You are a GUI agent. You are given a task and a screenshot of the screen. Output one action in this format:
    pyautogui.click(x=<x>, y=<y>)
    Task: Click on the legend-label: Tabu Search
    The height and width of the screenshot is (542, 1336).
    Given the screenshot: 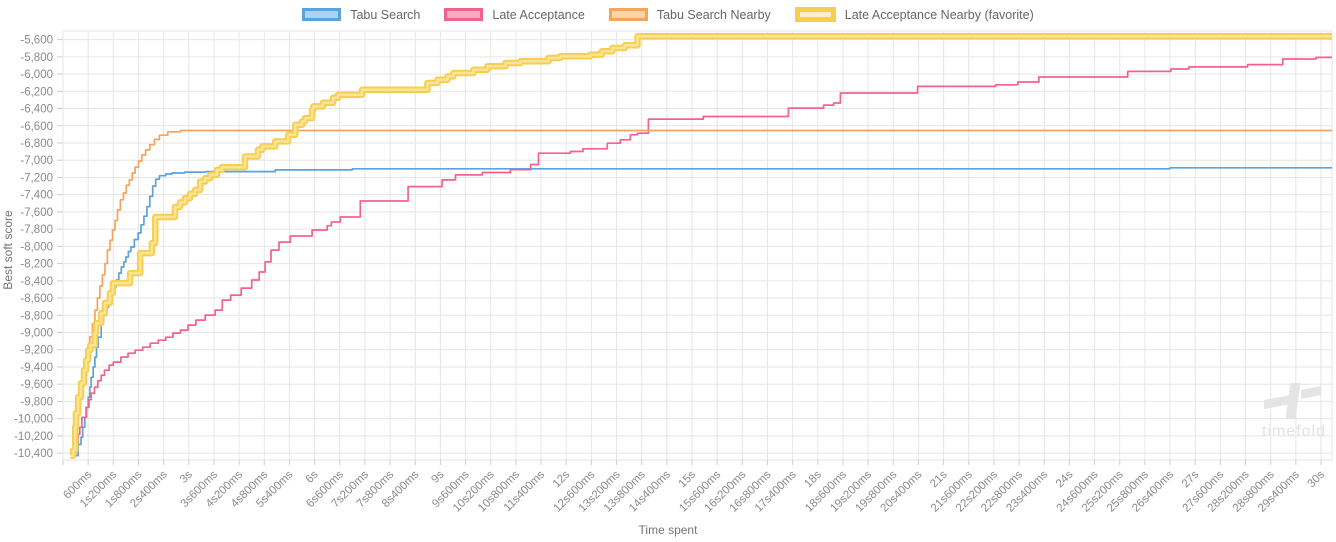 What is the action you would take?
    pyautogui.click(x=385, y=14)
    